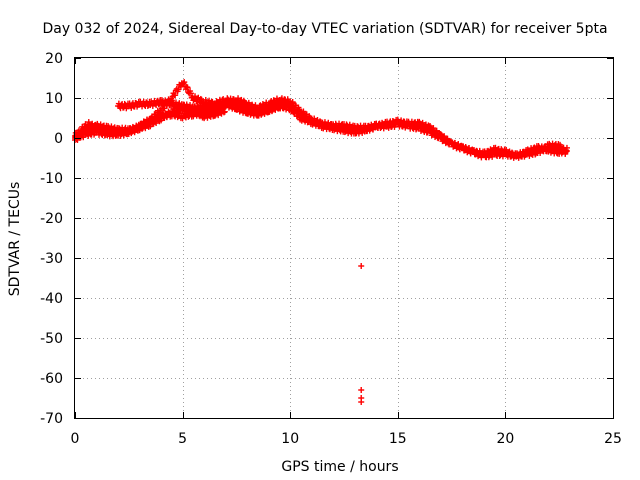 Image resolution: width=640 pixels, height=480 pixels. What do you see at coordinates (51, 219) in the screenshot?
I see `y-tick-label: -20` at bounding box center [51, 219].